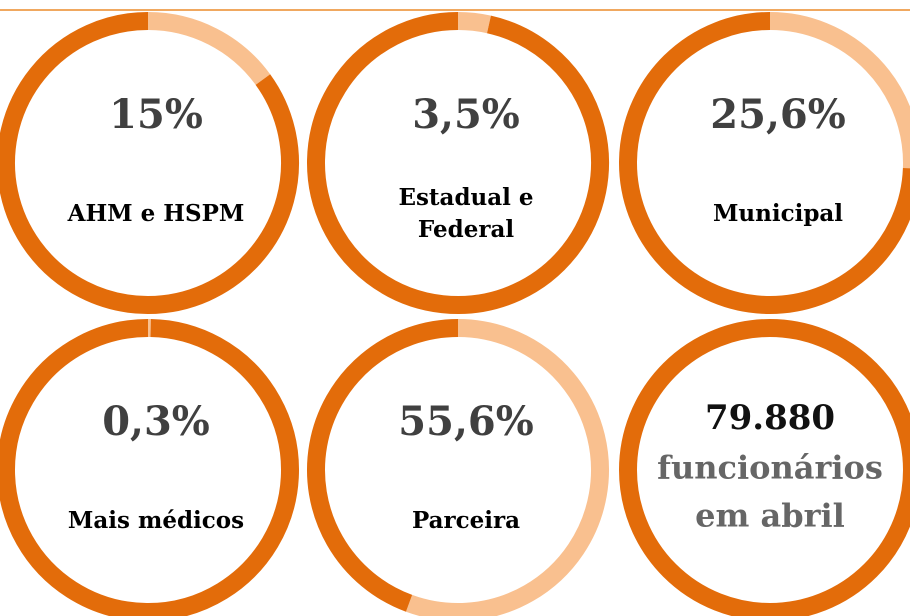  What do you see at coordinates (770, 418) in the screenshot?
I see `summary-number: 79.880` at bounding box center [770, 418].